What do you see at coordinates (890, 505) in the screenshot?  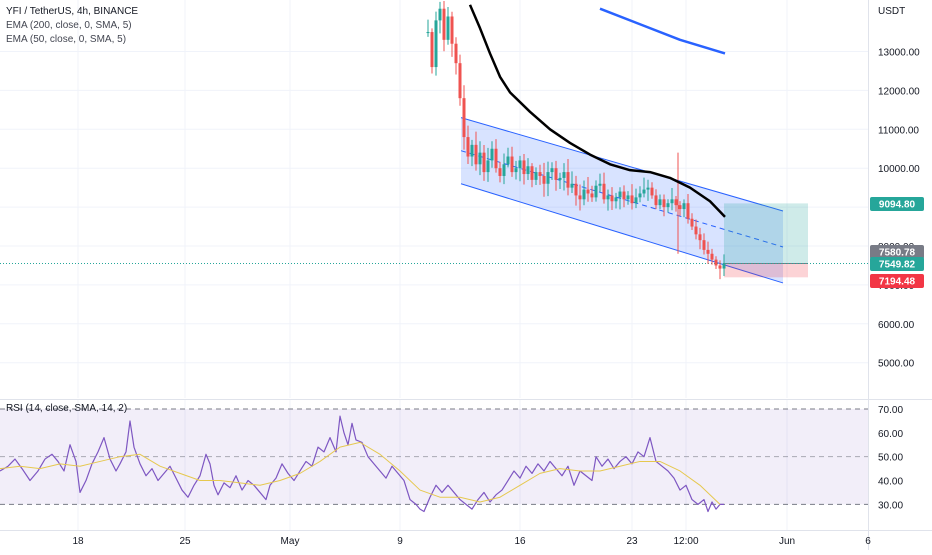 I see `rsi-tick-label-0: 30.00` at bounding box center [890, 505].